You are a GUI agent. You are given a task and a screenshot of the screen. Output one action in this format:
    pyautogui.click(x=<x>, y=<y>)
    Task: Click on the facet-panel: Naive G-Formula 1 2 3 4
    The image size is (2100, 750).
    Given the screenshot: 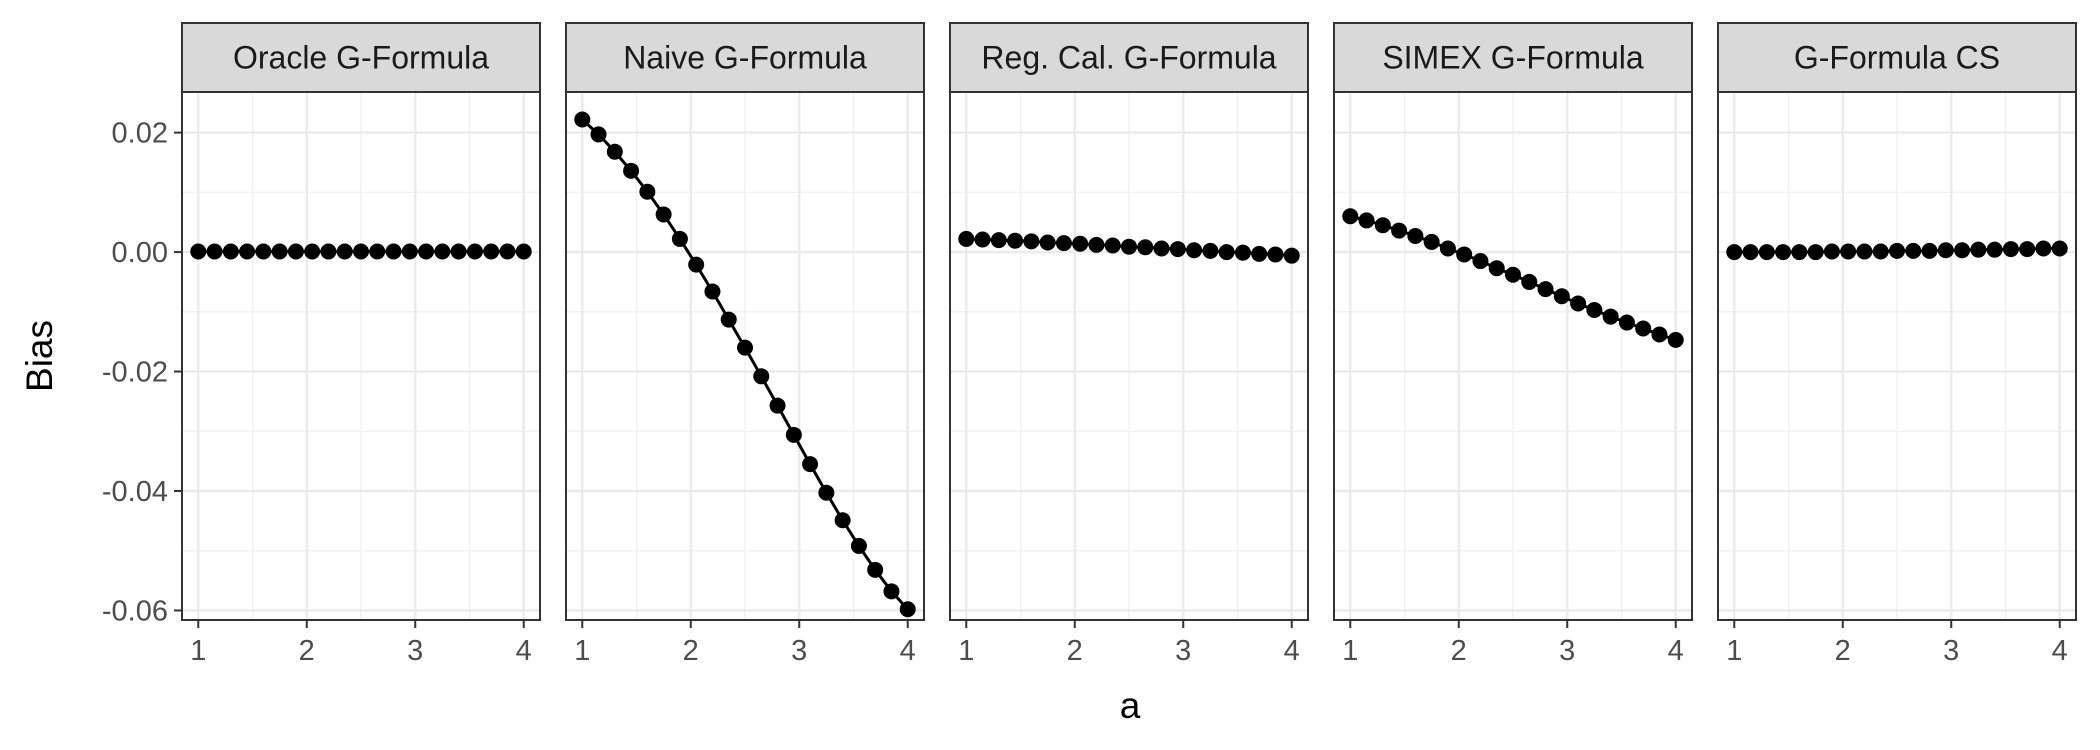 What is the action you would take?
    pyautogui.click(x=745, y=344)
    